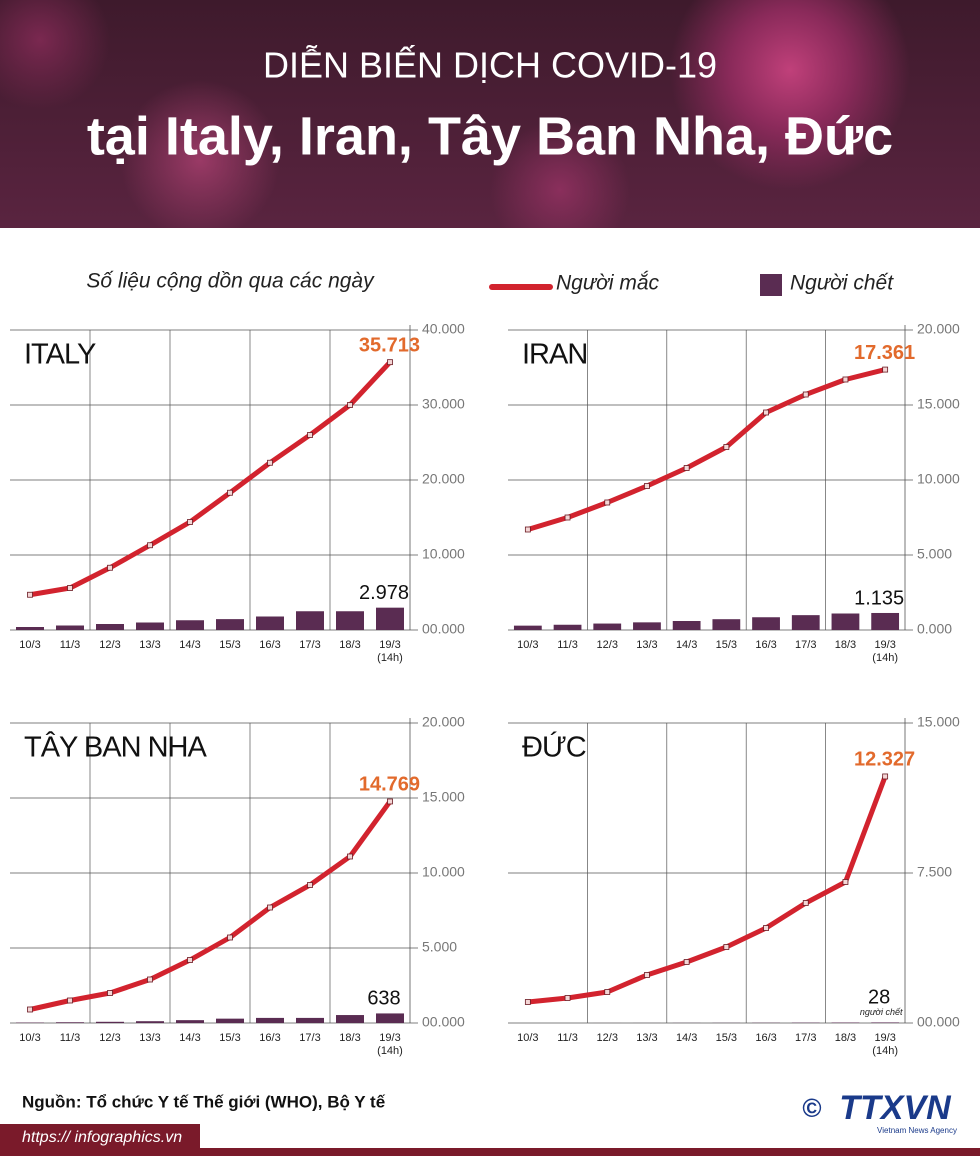 Image resolution: width=980 pixels, height=1156 pixels. What do you see at coordinates (309, 645) in the screenshot?
I see `x-tick-label: 17/3` at bounding box center [309, 645].